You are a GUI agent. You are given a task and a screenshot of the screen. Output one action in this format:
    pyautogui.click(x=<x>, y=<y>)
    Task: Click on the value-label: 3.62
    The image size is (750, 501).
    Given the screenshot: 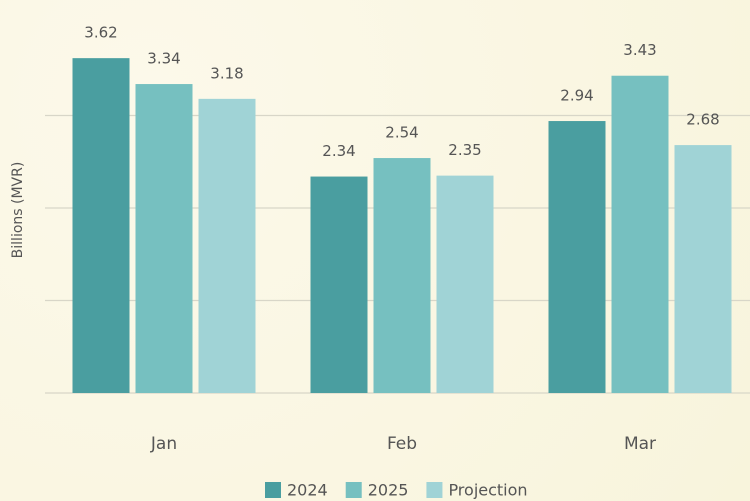 What is the action you would take?
    pyautogui.click(x=100, y=33)
    